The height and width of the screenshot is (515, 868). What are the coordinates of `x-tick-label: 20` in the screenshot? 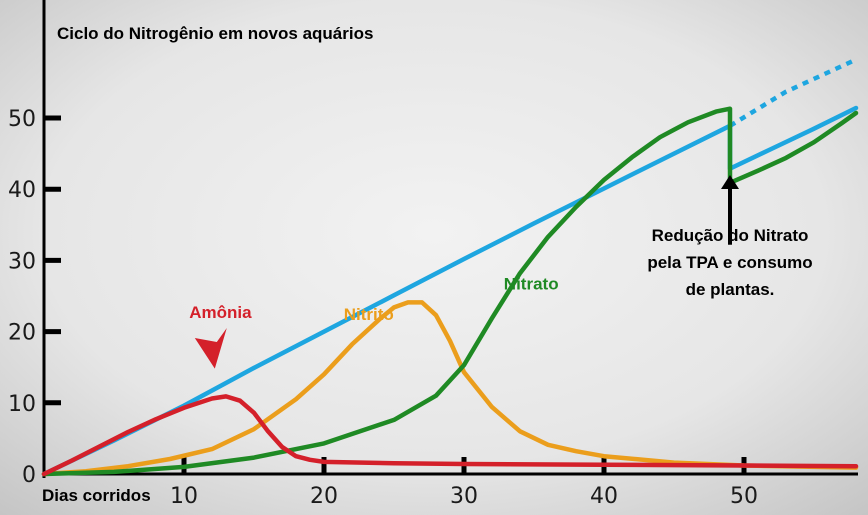 It's located at (324, 496).